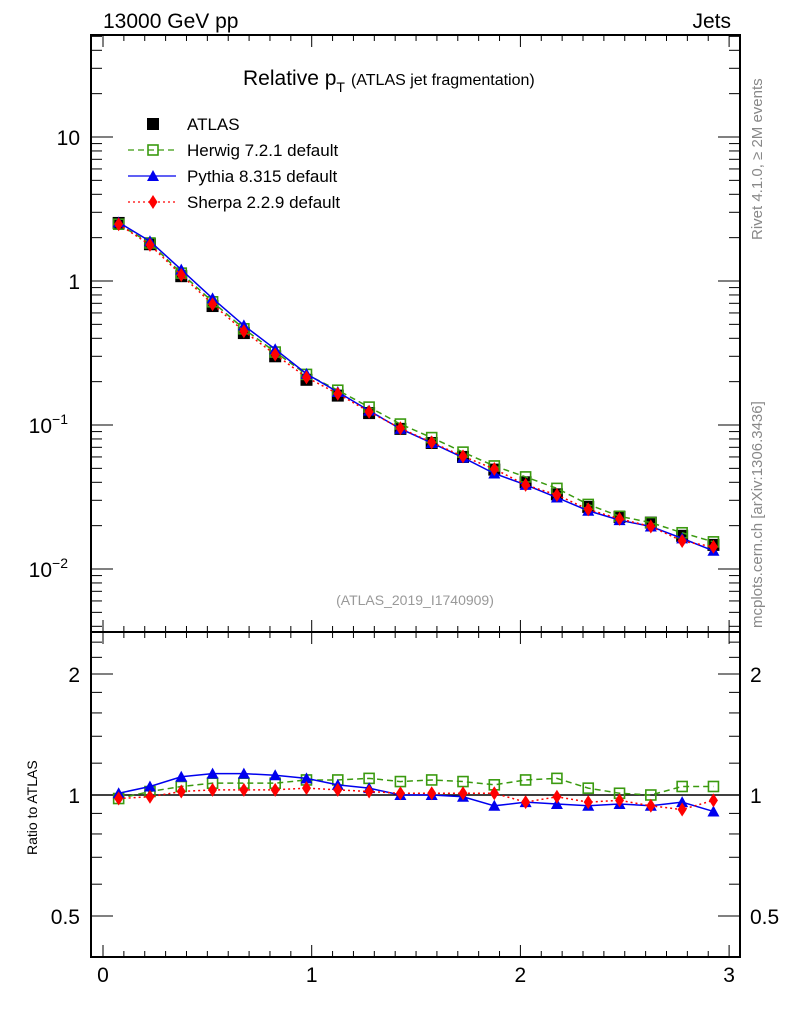 This screenshot has height=1024, width=786. Describe the element at coordinates (262, 150) in the screenshot. I see `legend-label: Herwig 7.2.1 default` at that location.